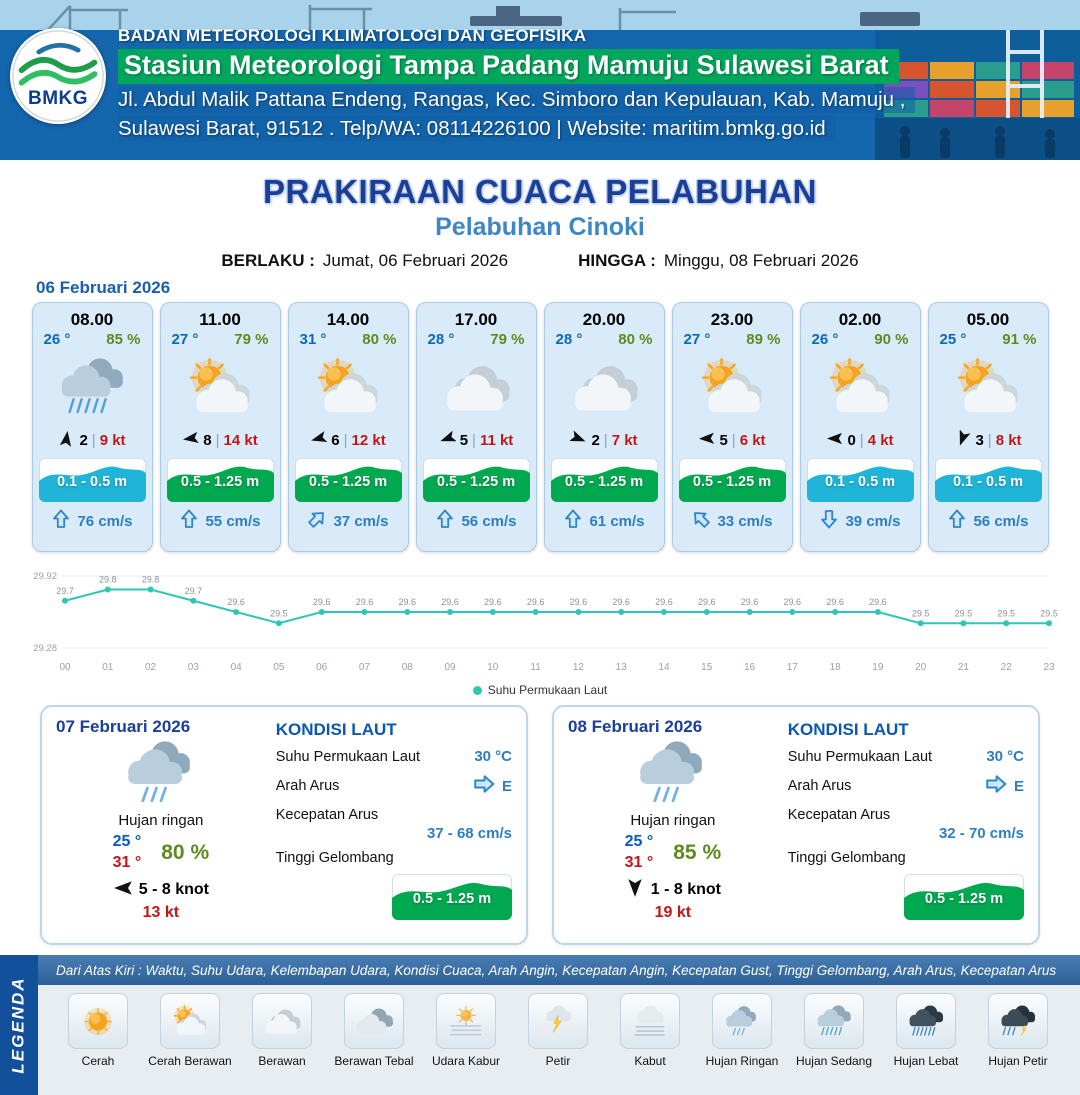 The image size is (1080, 1095). Describe the element at coordinates (98, 1021) in the screenshot. I see `weather-icon-cerah` at that location.